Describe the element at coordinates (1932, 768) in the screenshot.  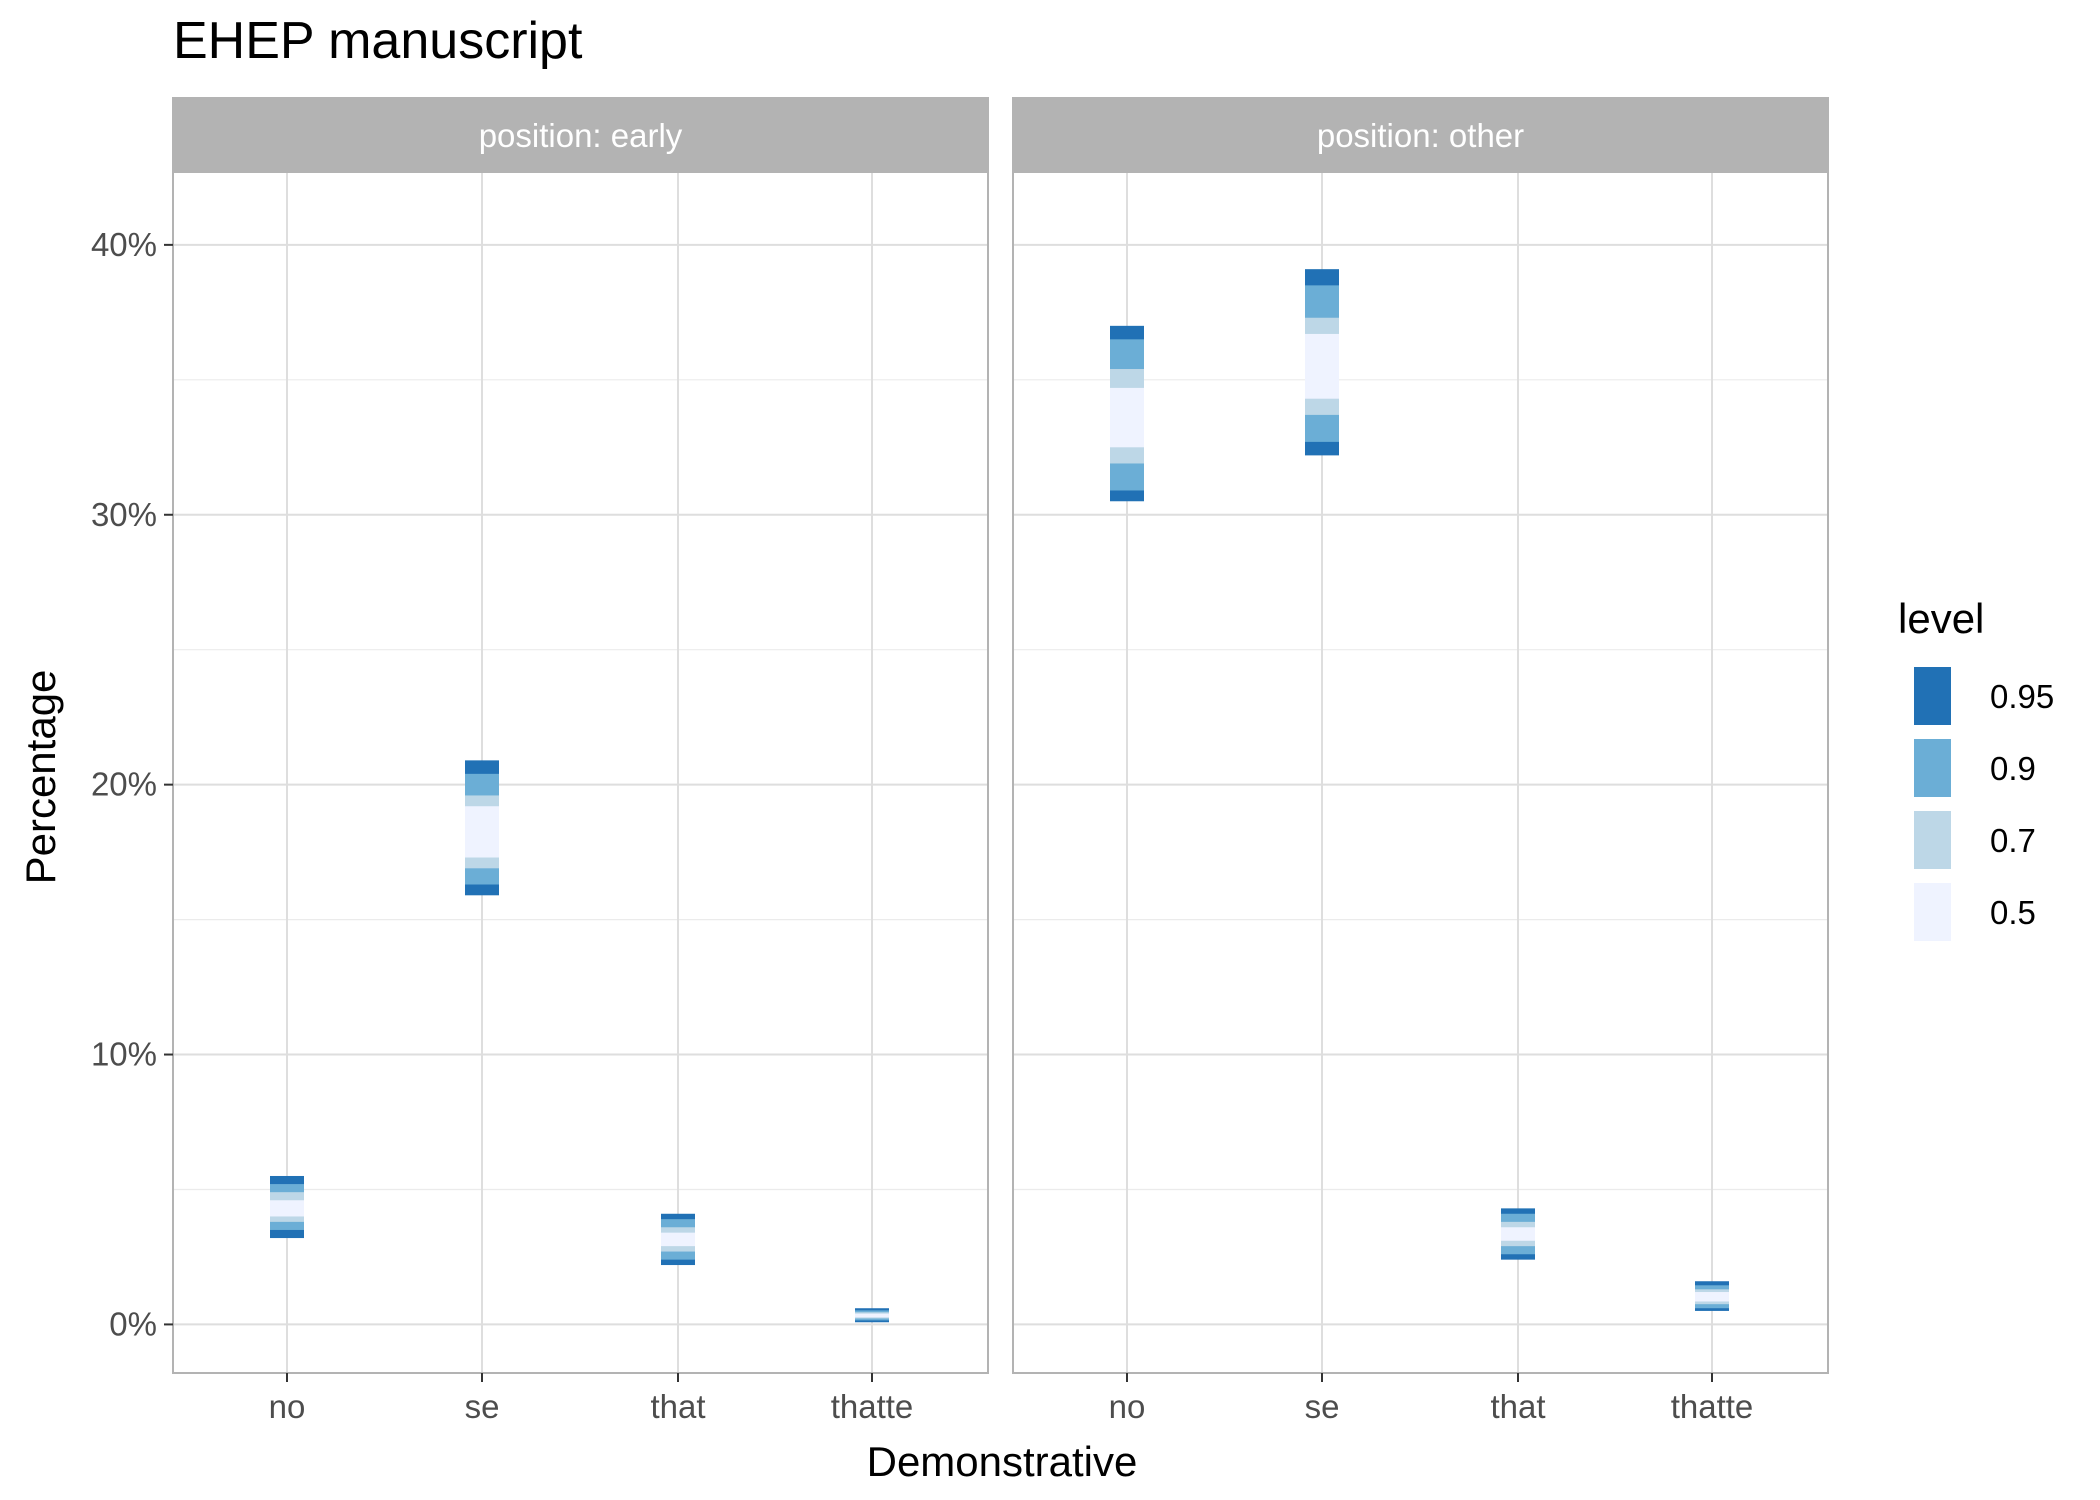
I see `legend-key-0.9` at that location.